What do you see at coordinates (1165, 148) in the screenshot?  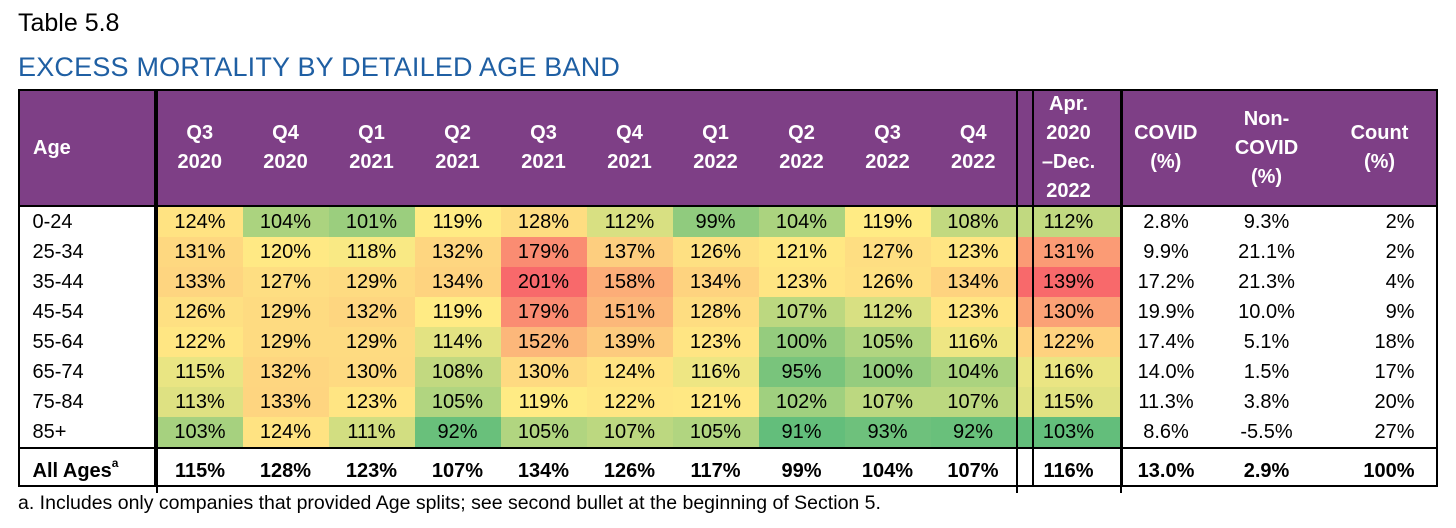 I see `header-covid: COVID (%)` at bounding box center [1165, 148].